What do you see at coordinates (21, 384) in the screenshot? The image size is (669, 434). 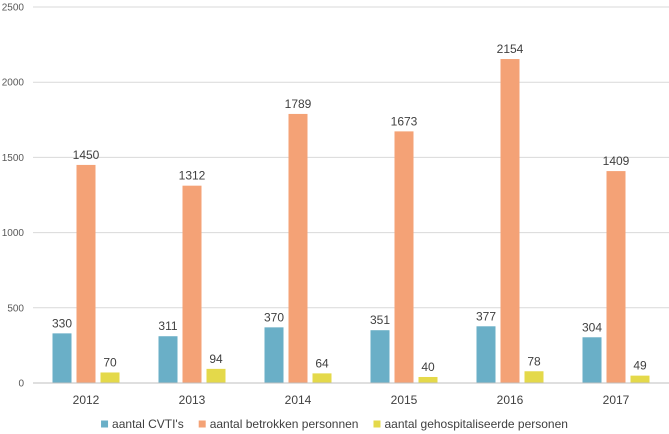 I see `y-tick-label: 0` at bounding box center [21, 384].